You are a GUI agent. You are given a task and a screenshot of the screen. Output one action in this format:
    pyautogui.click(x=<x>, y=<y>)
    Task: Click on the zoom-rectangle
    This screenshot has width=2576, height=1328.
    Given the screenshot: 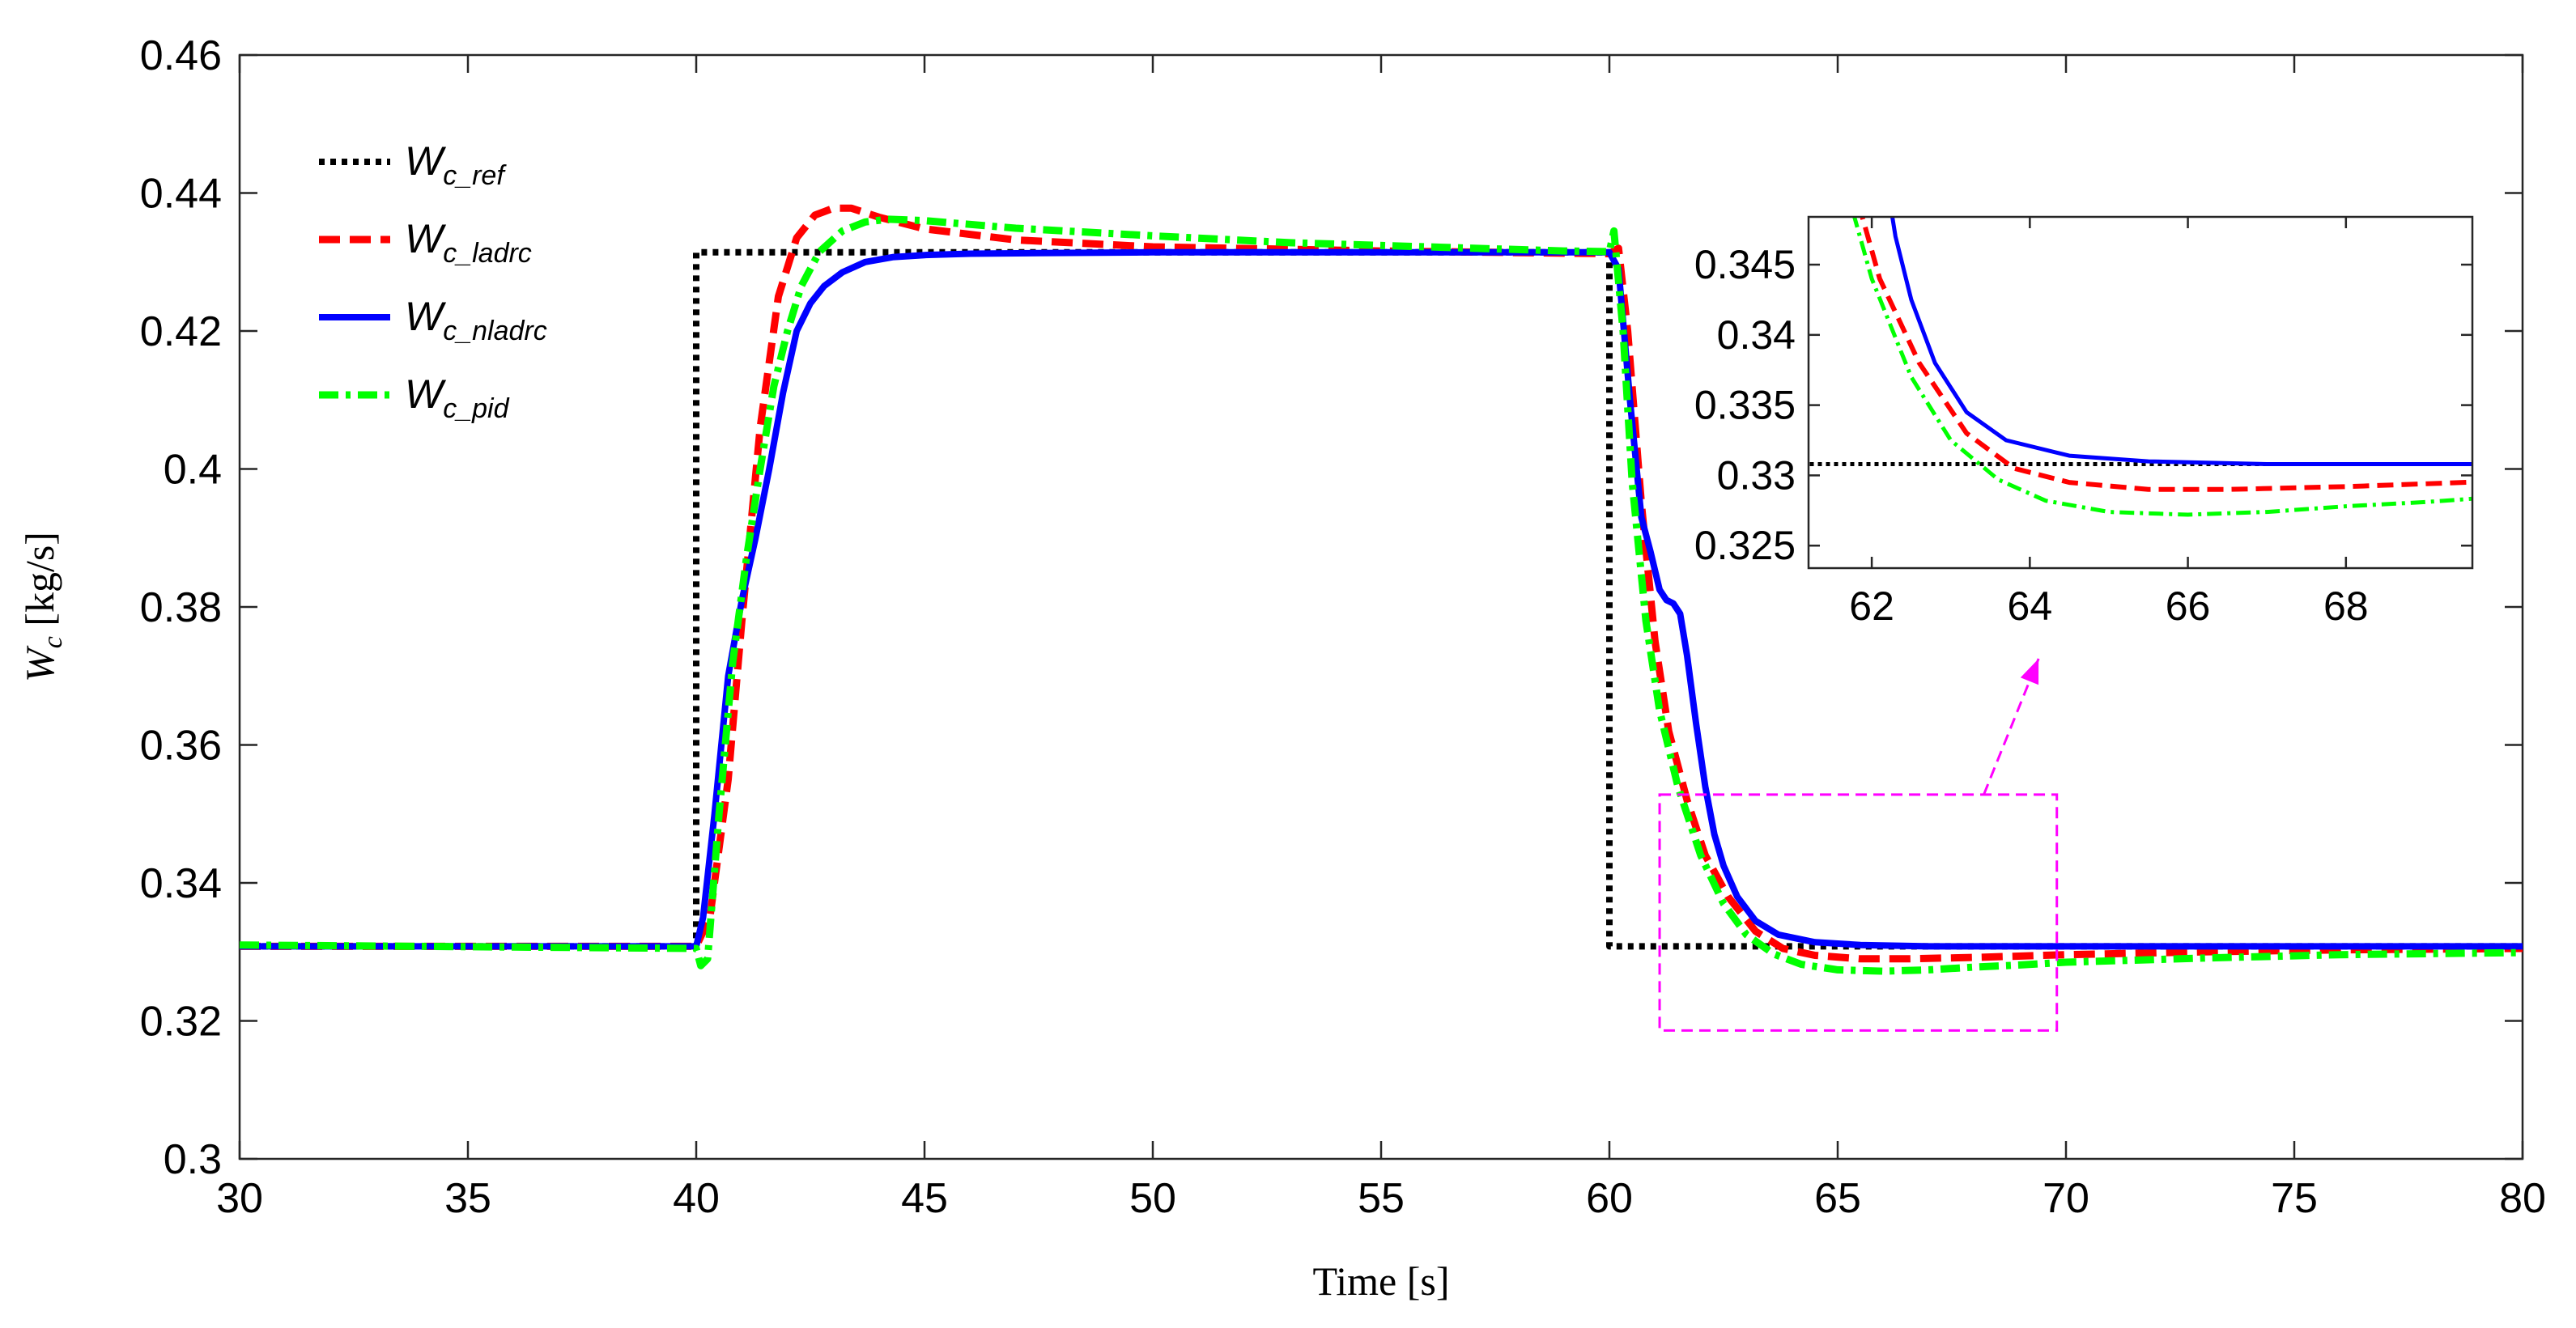 What is the action you would take?
    pyautogui.click(x=1859, y=912)
    